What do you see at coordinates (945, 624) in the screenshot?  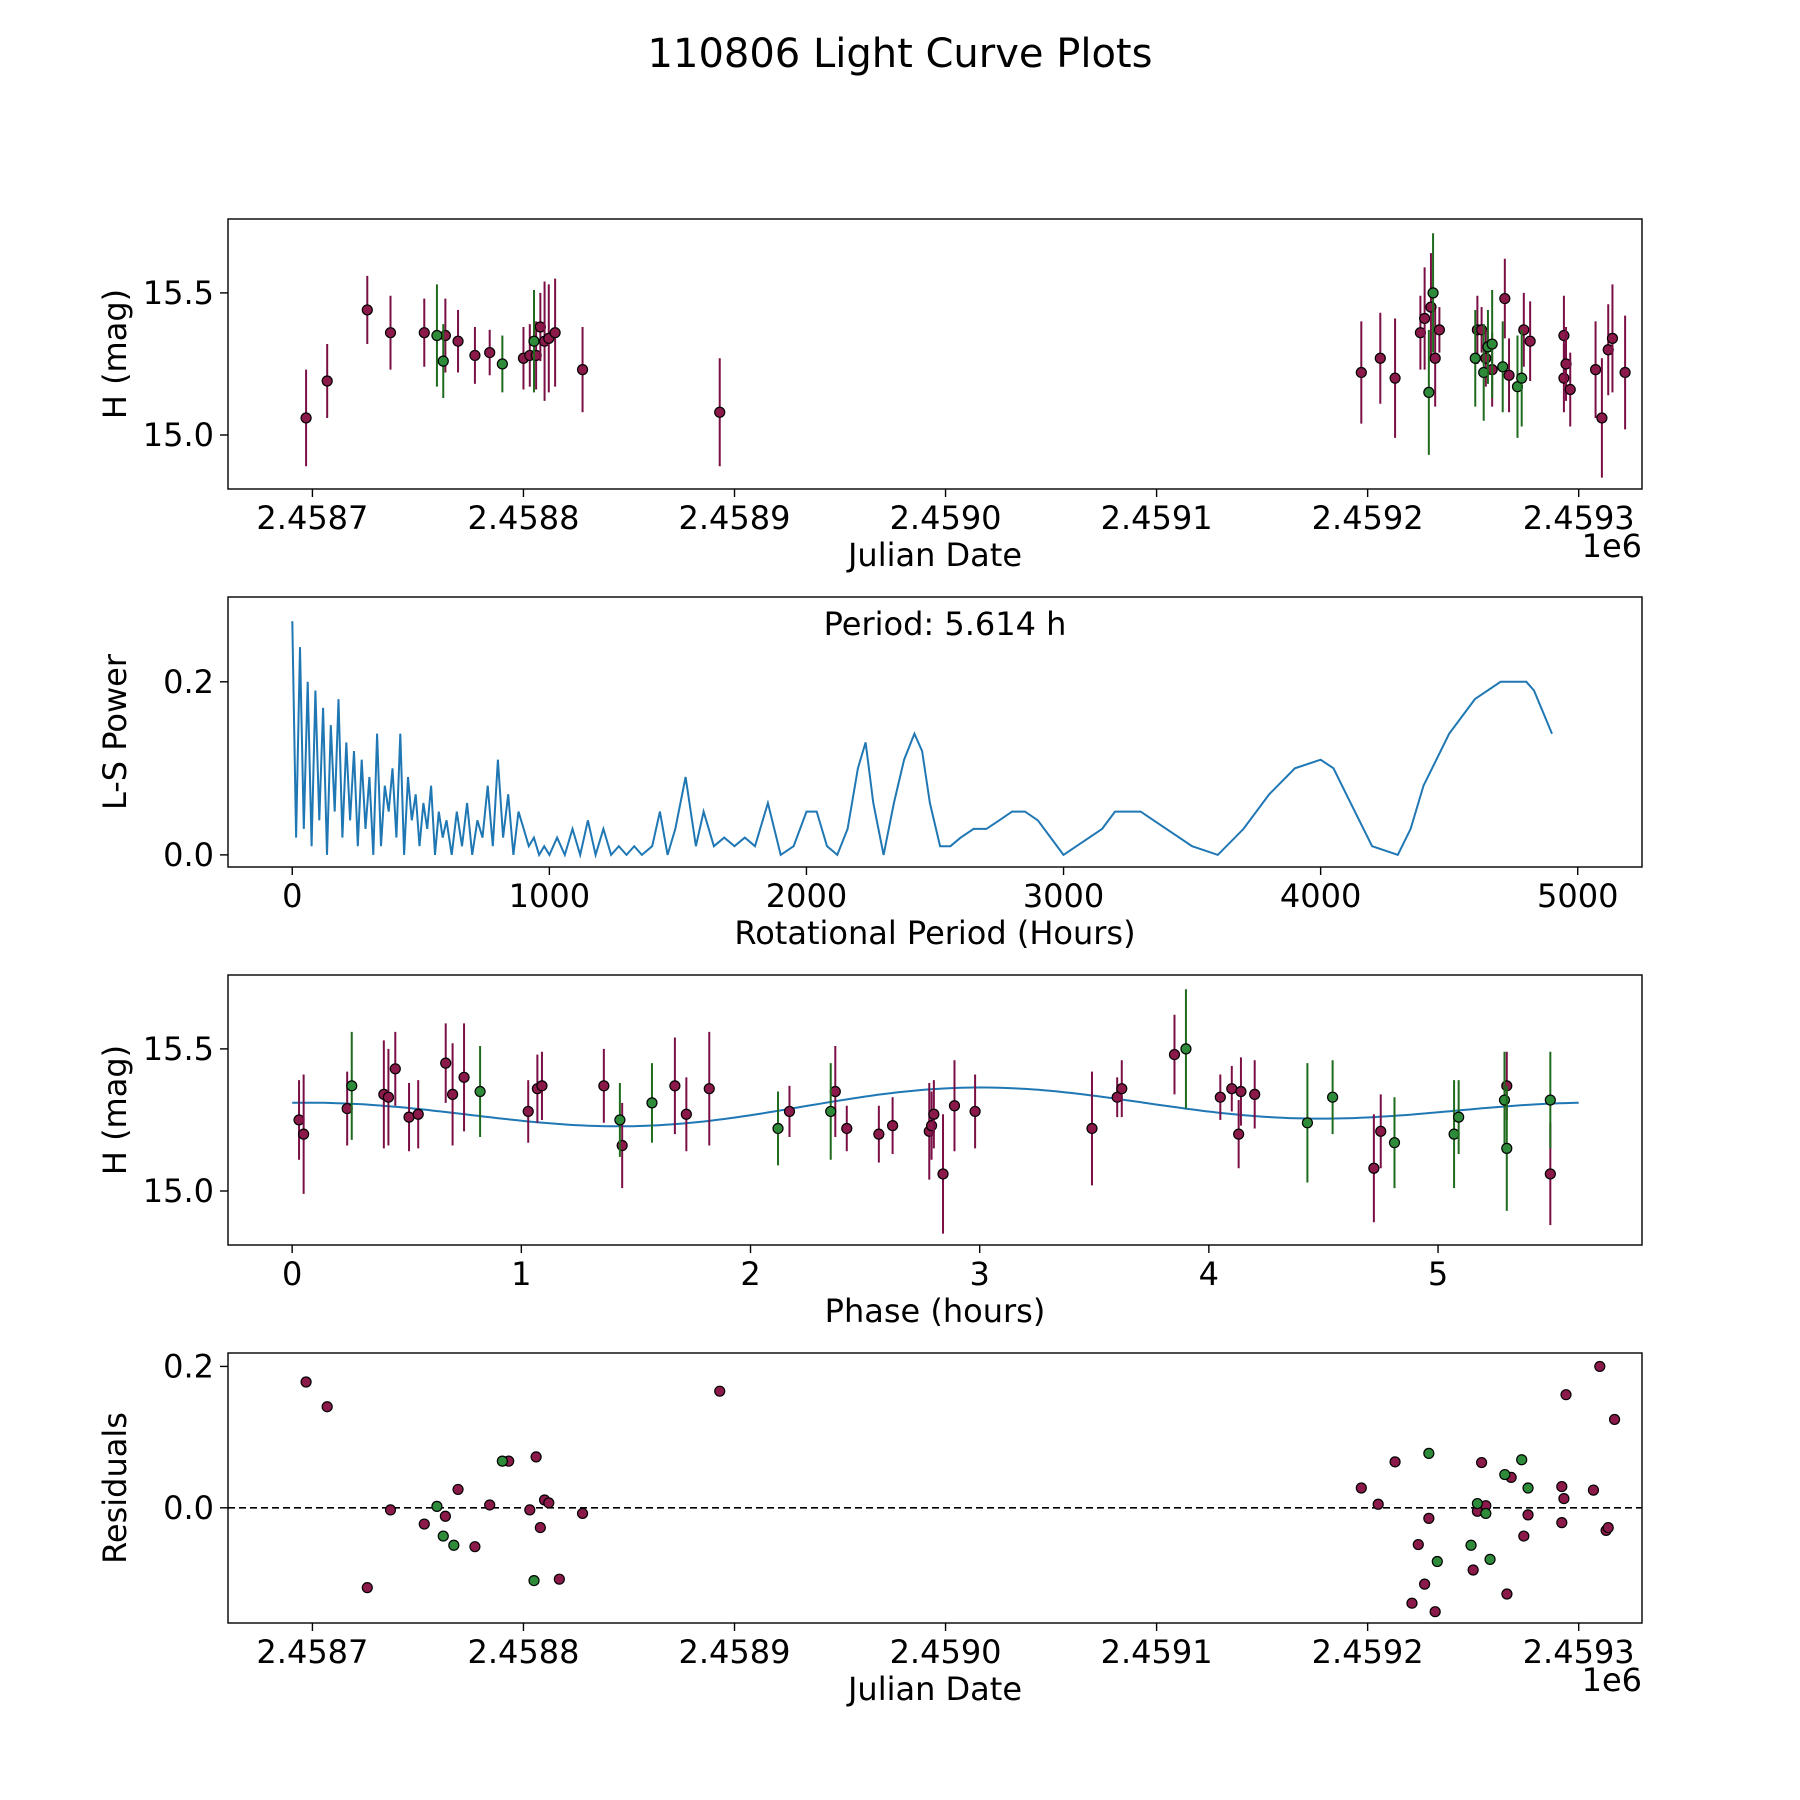 I see `period-annotation: Period: 5.614 h` at bounding box center [945, 624].